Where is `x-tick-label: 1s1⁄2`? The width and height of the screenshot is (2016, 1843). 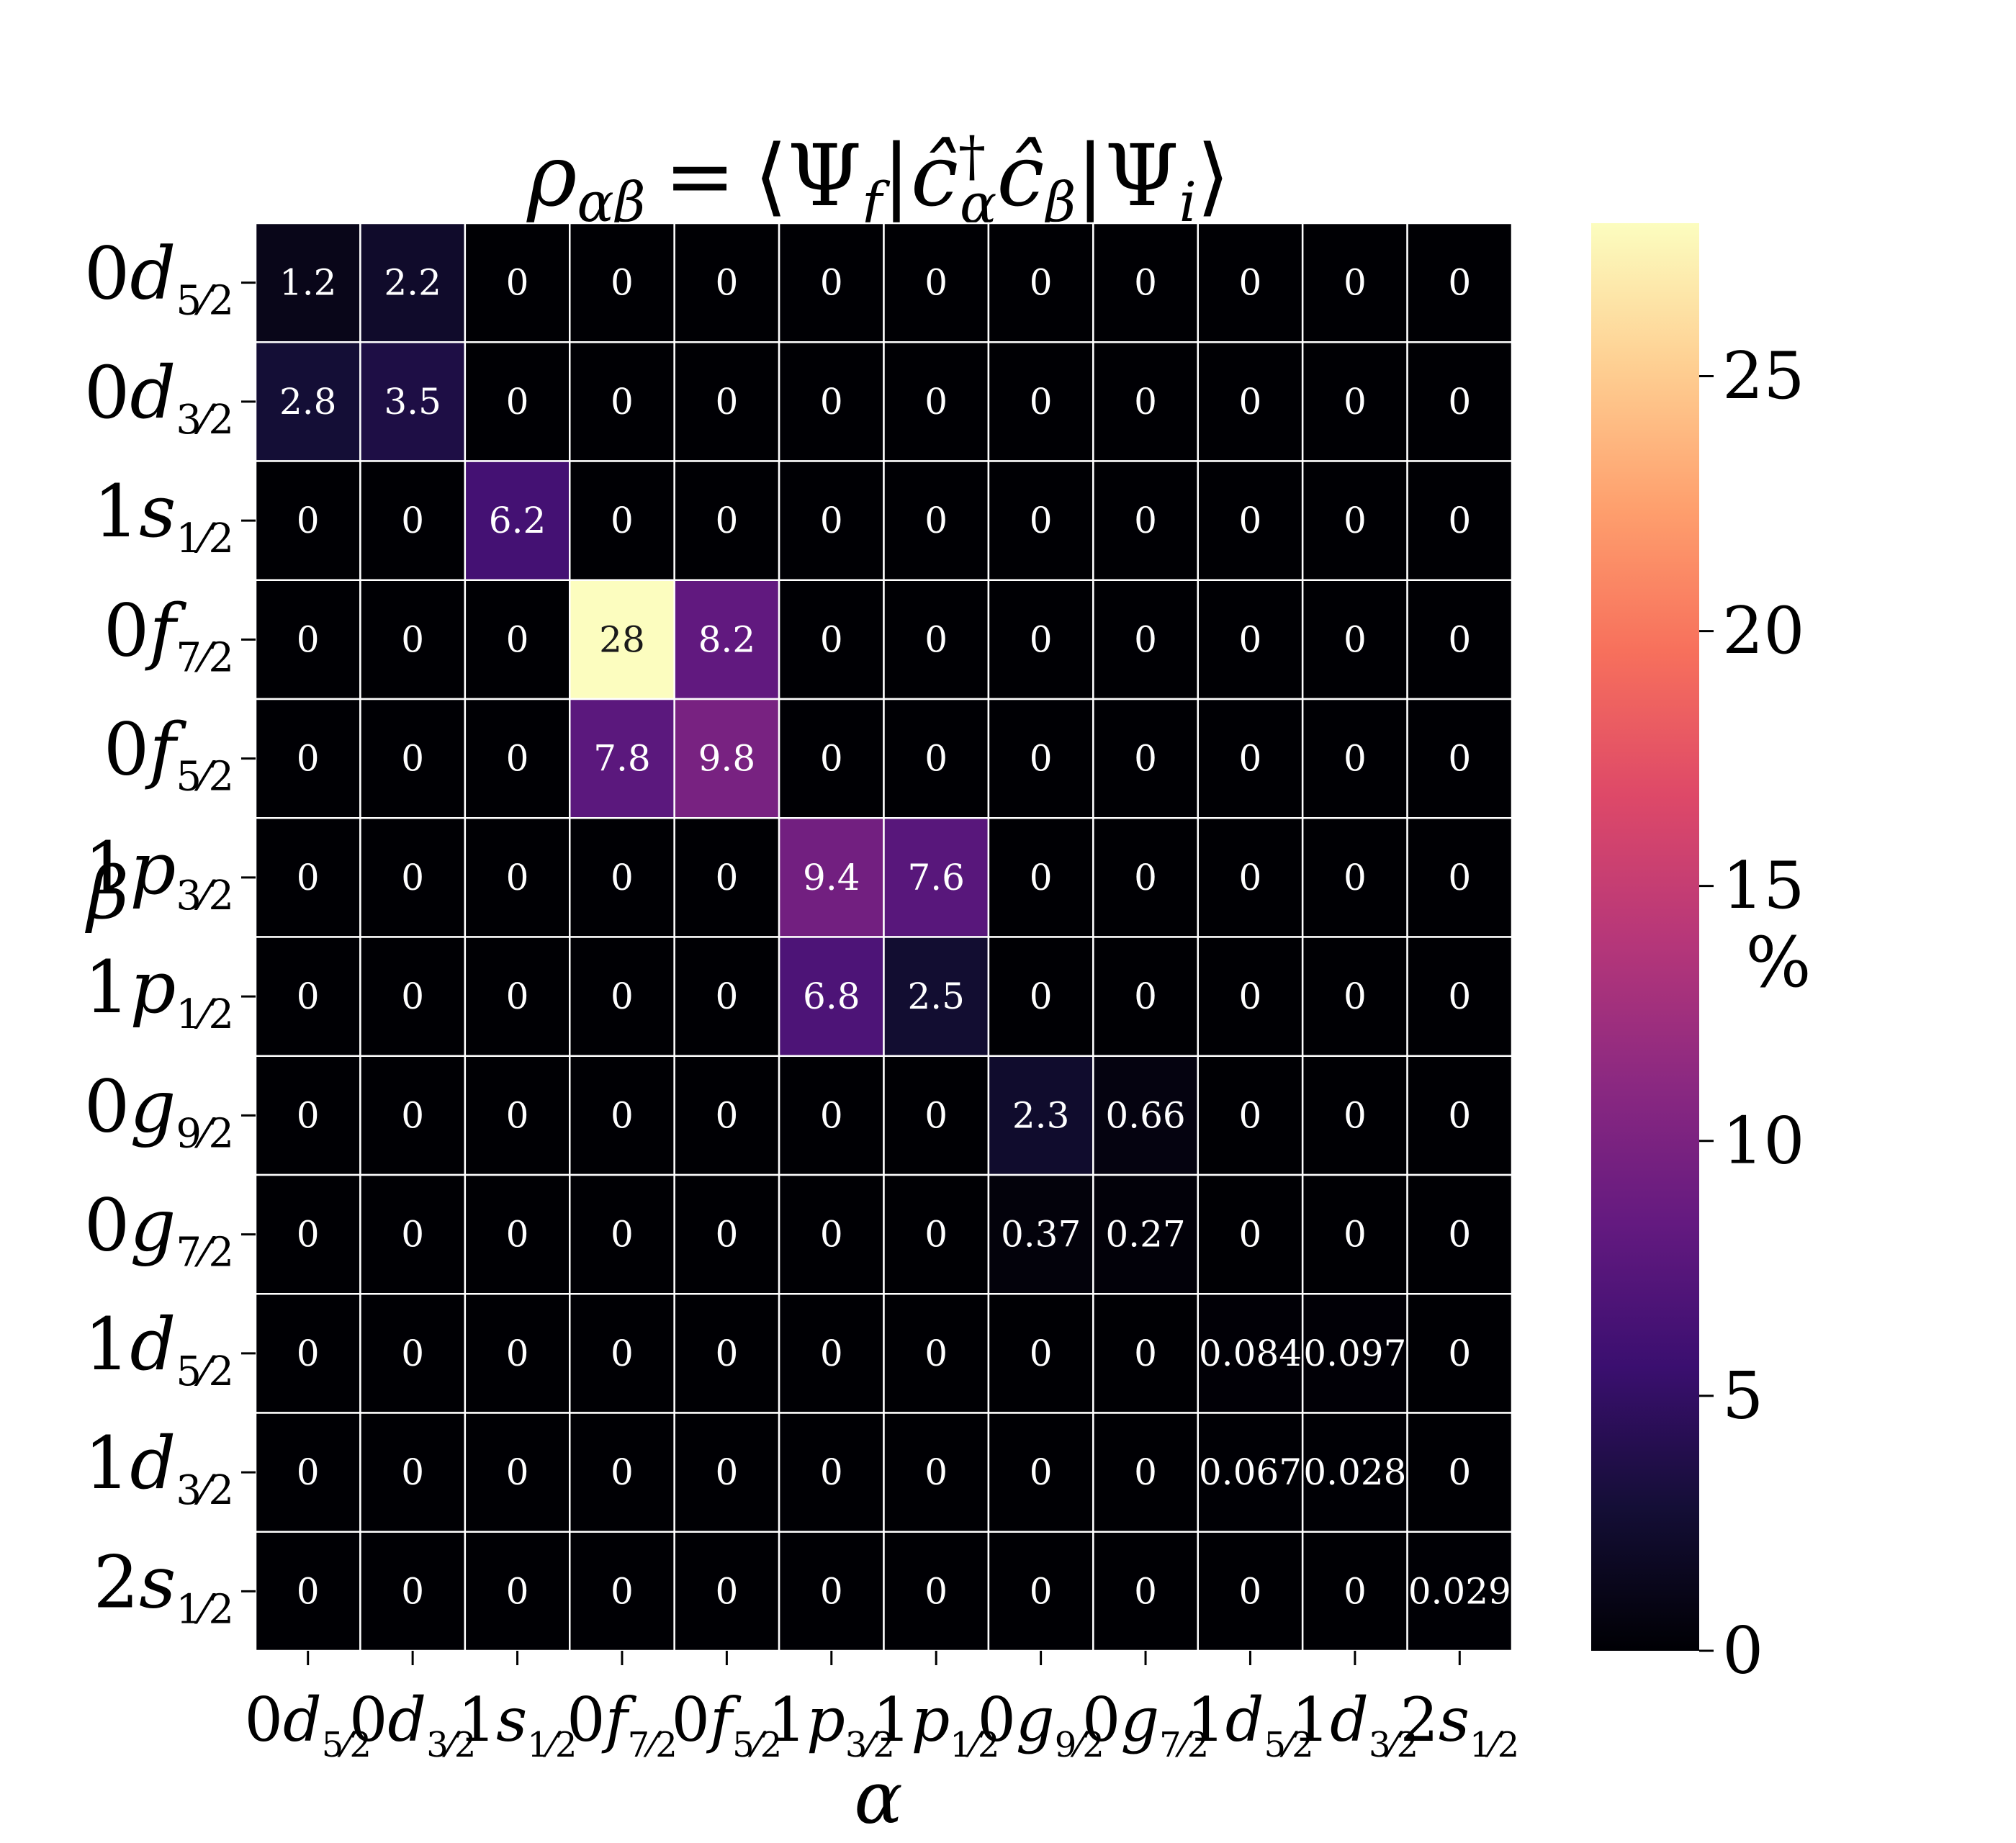
x-tick-label: 1s1⁄2 is located at coordinates (517, 1725).